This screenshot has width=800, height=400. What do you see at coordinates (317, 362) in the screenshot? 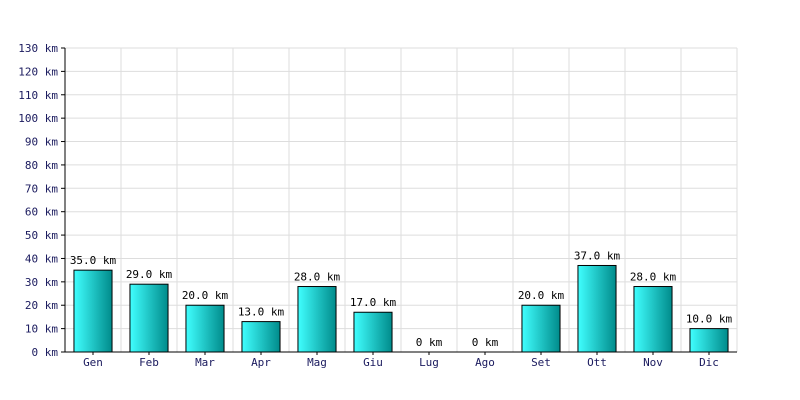
I see `x-tick-label: Mag` at bounding box center [317, 362].